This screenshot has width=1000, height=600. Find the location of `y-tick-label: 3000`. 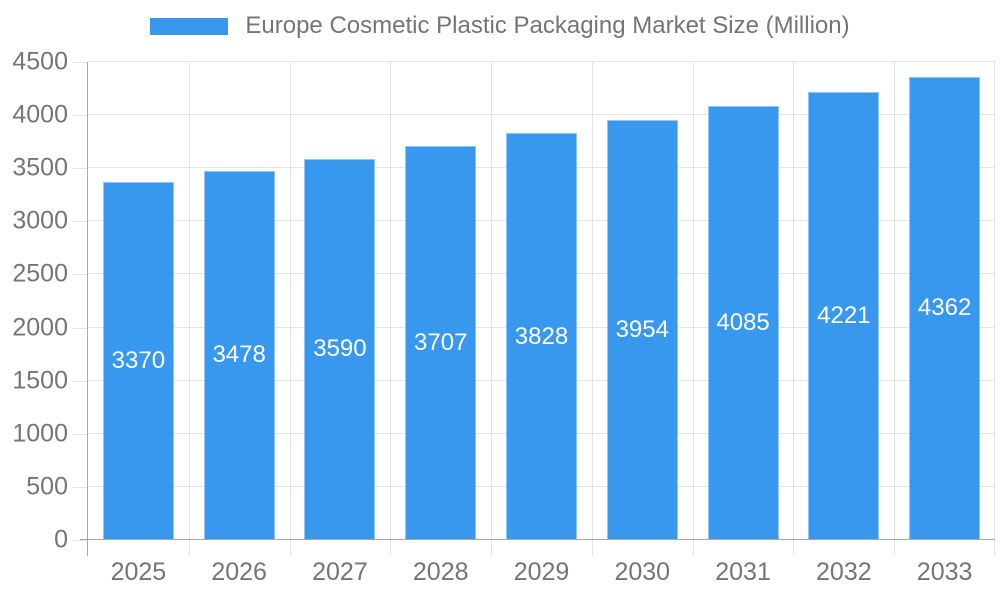

y-tick-label: 3000 is located at coordinates (40, 220).